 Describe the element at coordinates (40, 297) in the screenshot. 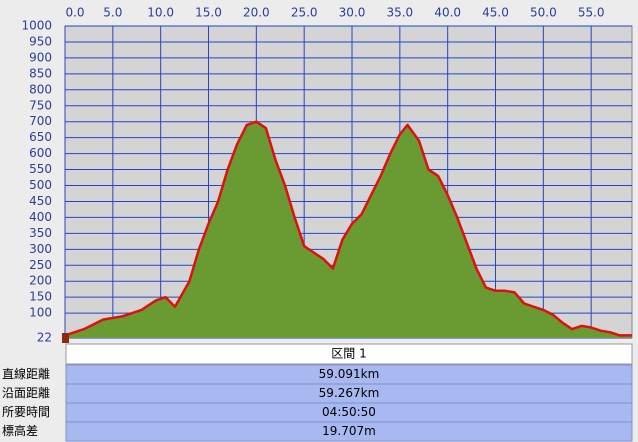

I see `y-tick-label: 150` at that location.